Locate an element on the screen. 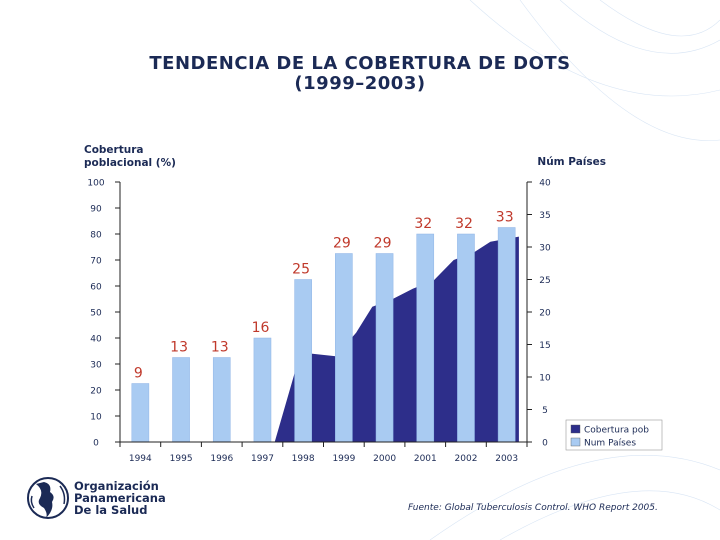 This screenshot has height=540, width=720. bar-label-2000: 29 is located at coordinates (383, 244).